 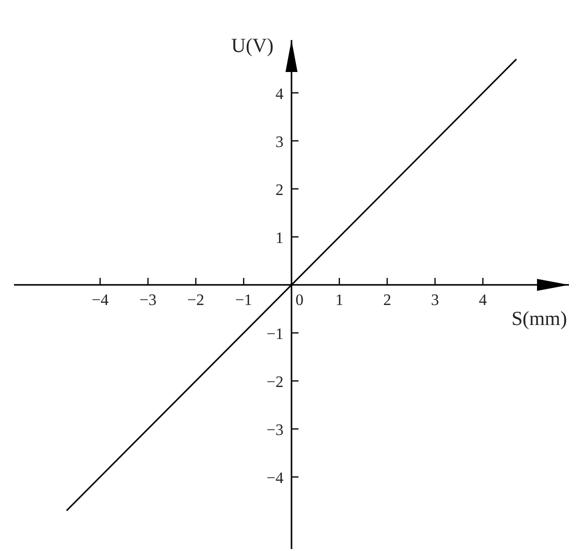 I want to click on y-tick-label: −1, so click(x=275, y=334).